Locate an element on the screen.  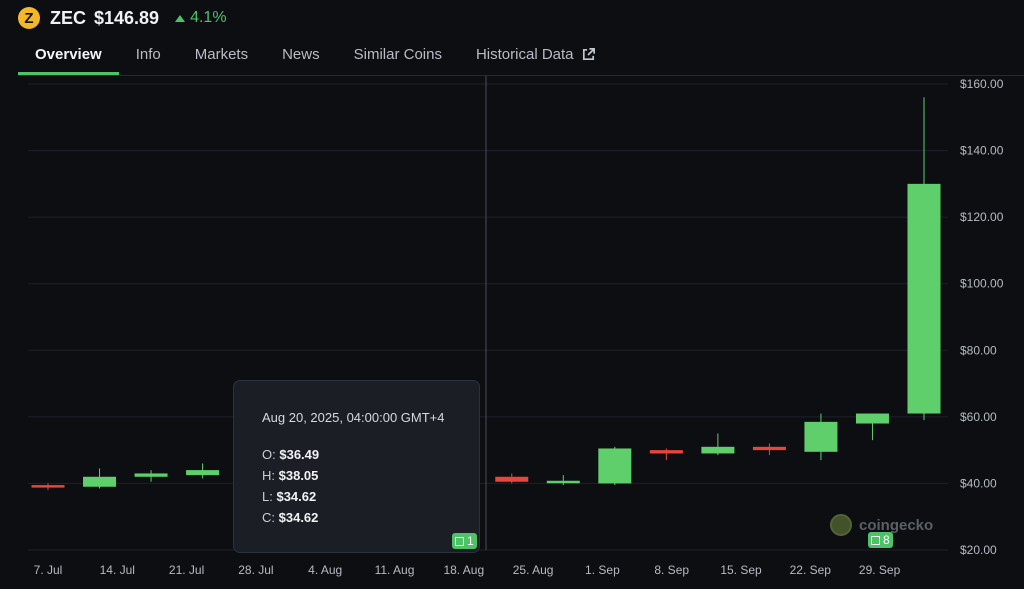
x-tick-label: 28. Jul is located at coordinates (255, 570).